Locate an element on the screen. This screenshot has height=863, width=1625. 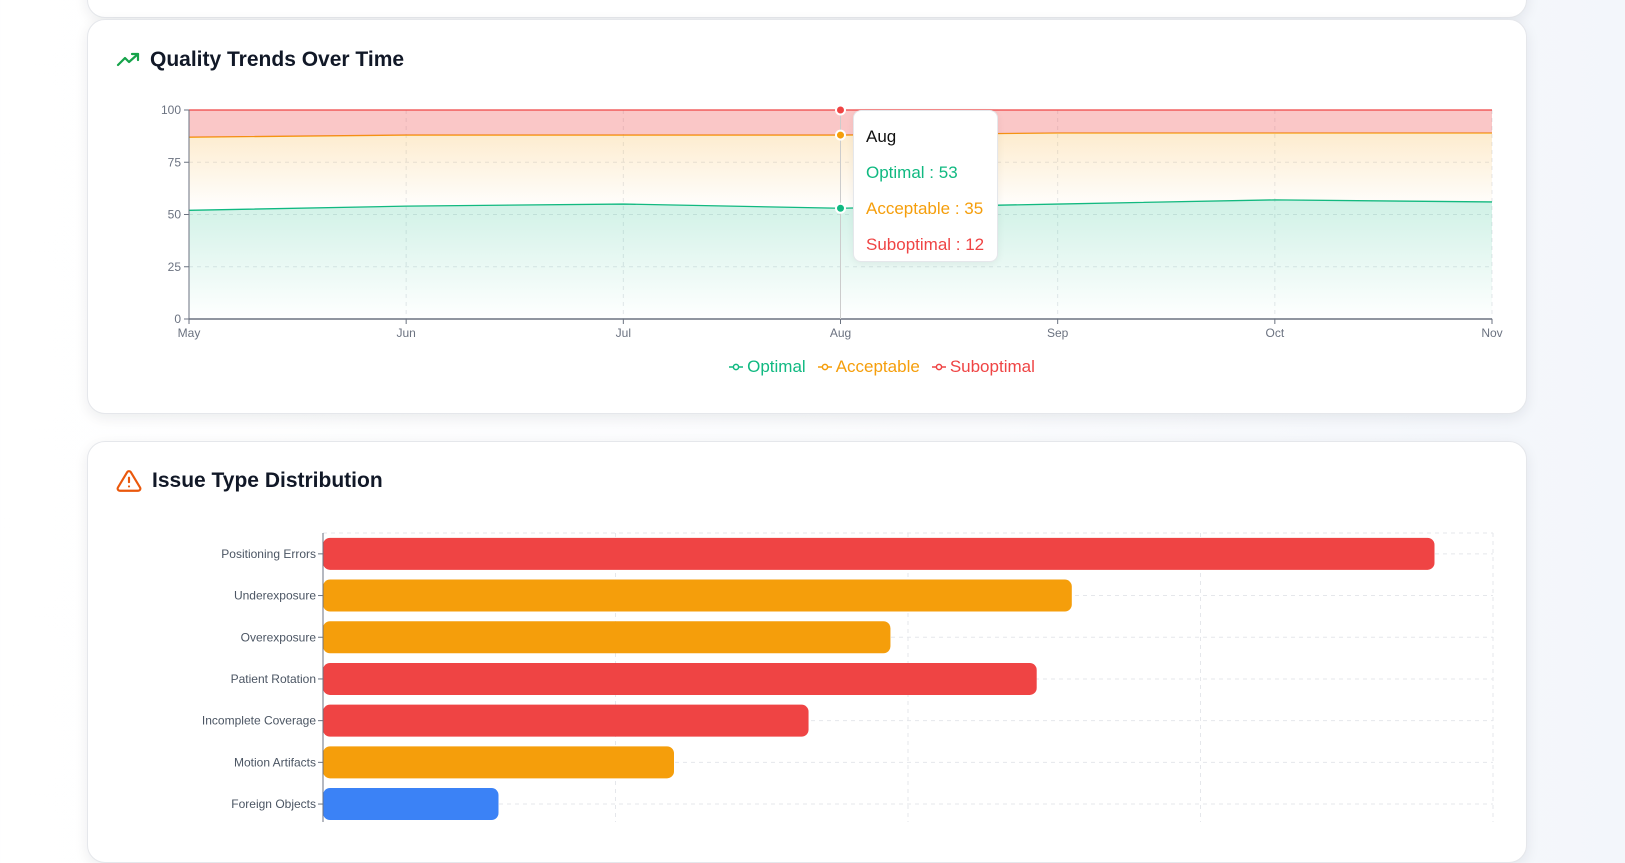
category-label: Incomplete Coverage is located at coordinates (259, 721).